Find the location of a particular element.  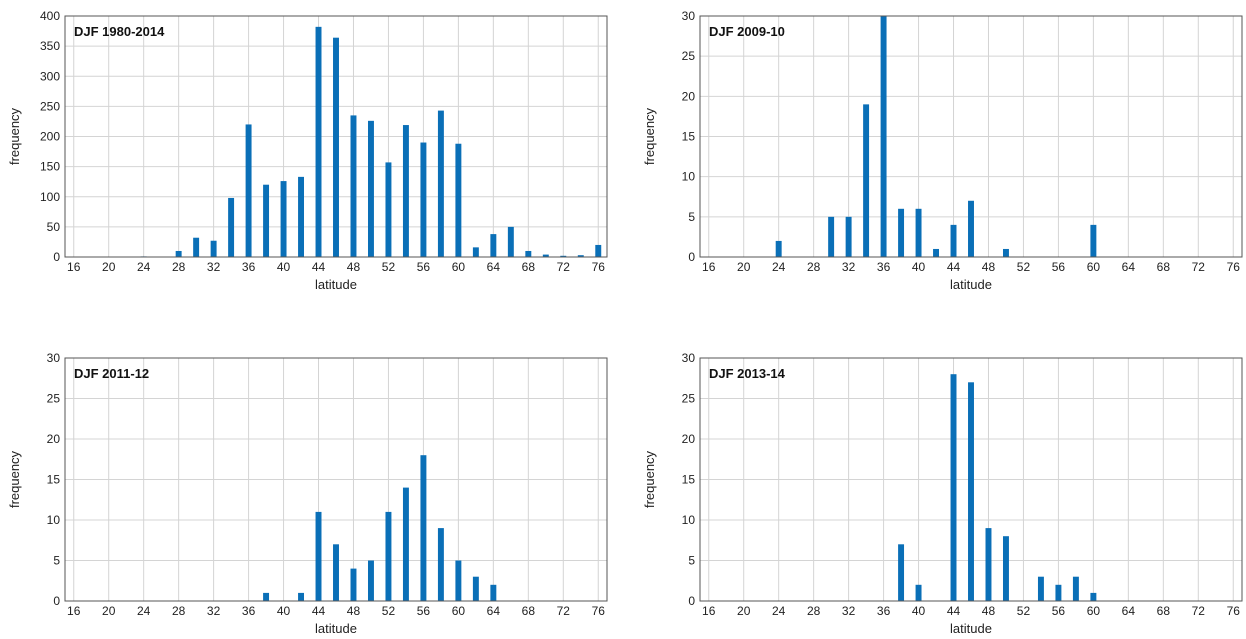

y-tick-label: 5 is located at coordinates (691, 561).